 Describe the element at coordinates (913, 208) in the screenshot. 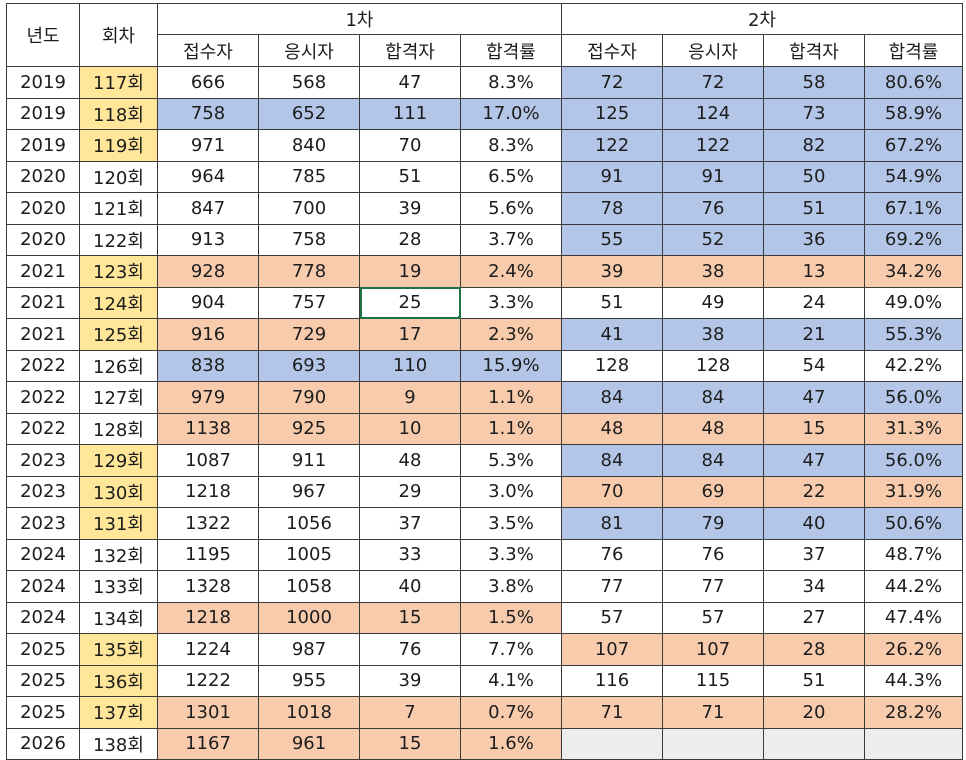

I see `cell-s2-pass-rate: 67.1%` at that location.